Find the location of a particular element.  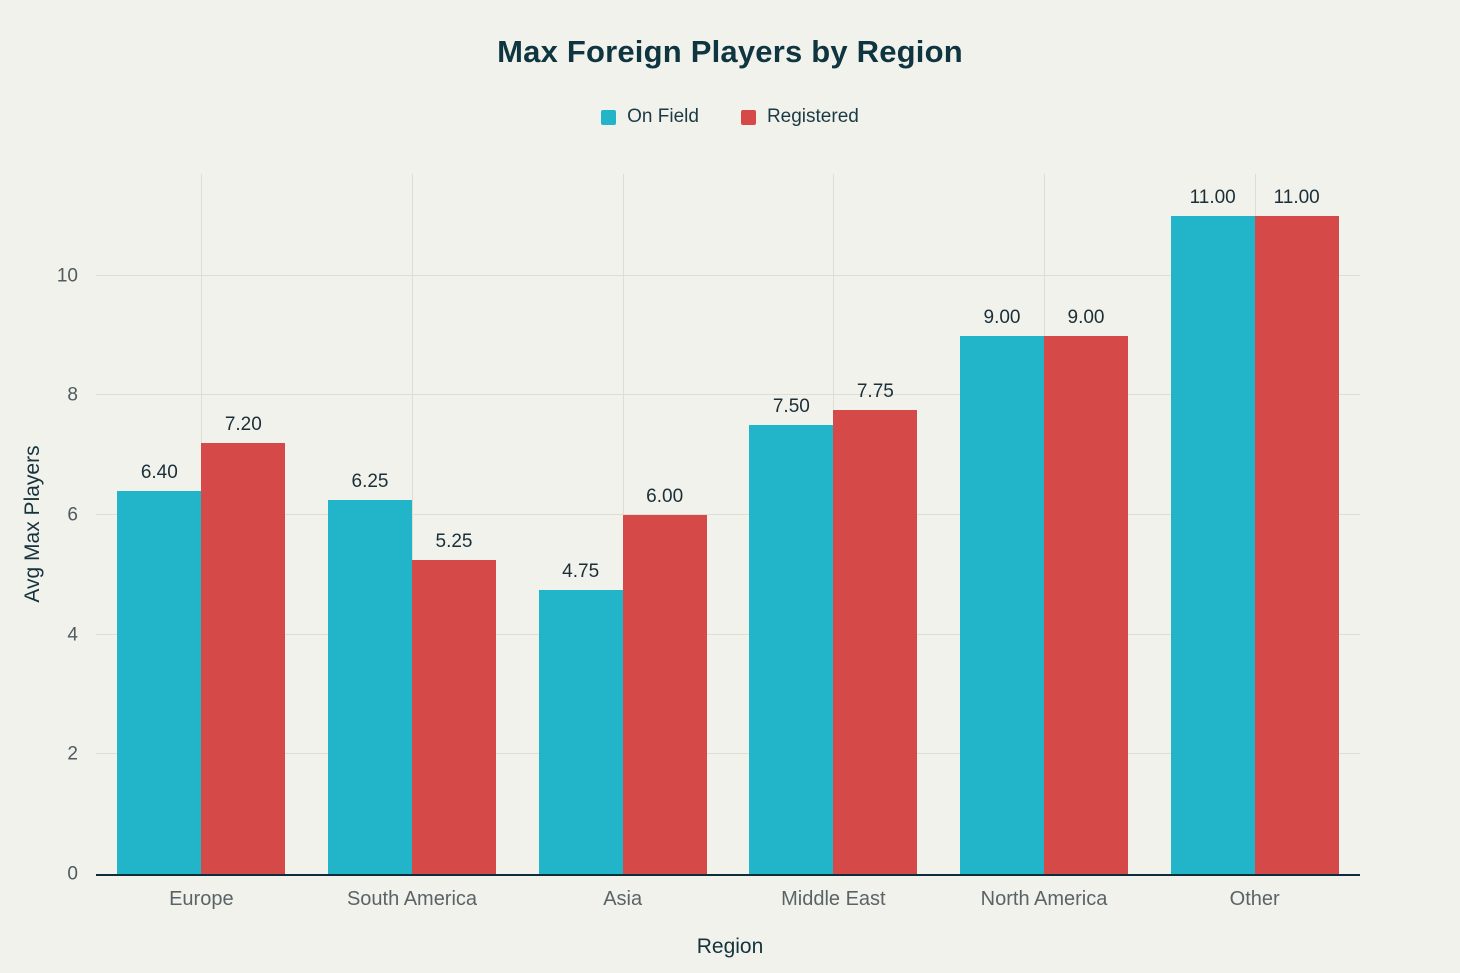

bar-registered-middle-east: 7.75 is located at coordinates (875, 627).